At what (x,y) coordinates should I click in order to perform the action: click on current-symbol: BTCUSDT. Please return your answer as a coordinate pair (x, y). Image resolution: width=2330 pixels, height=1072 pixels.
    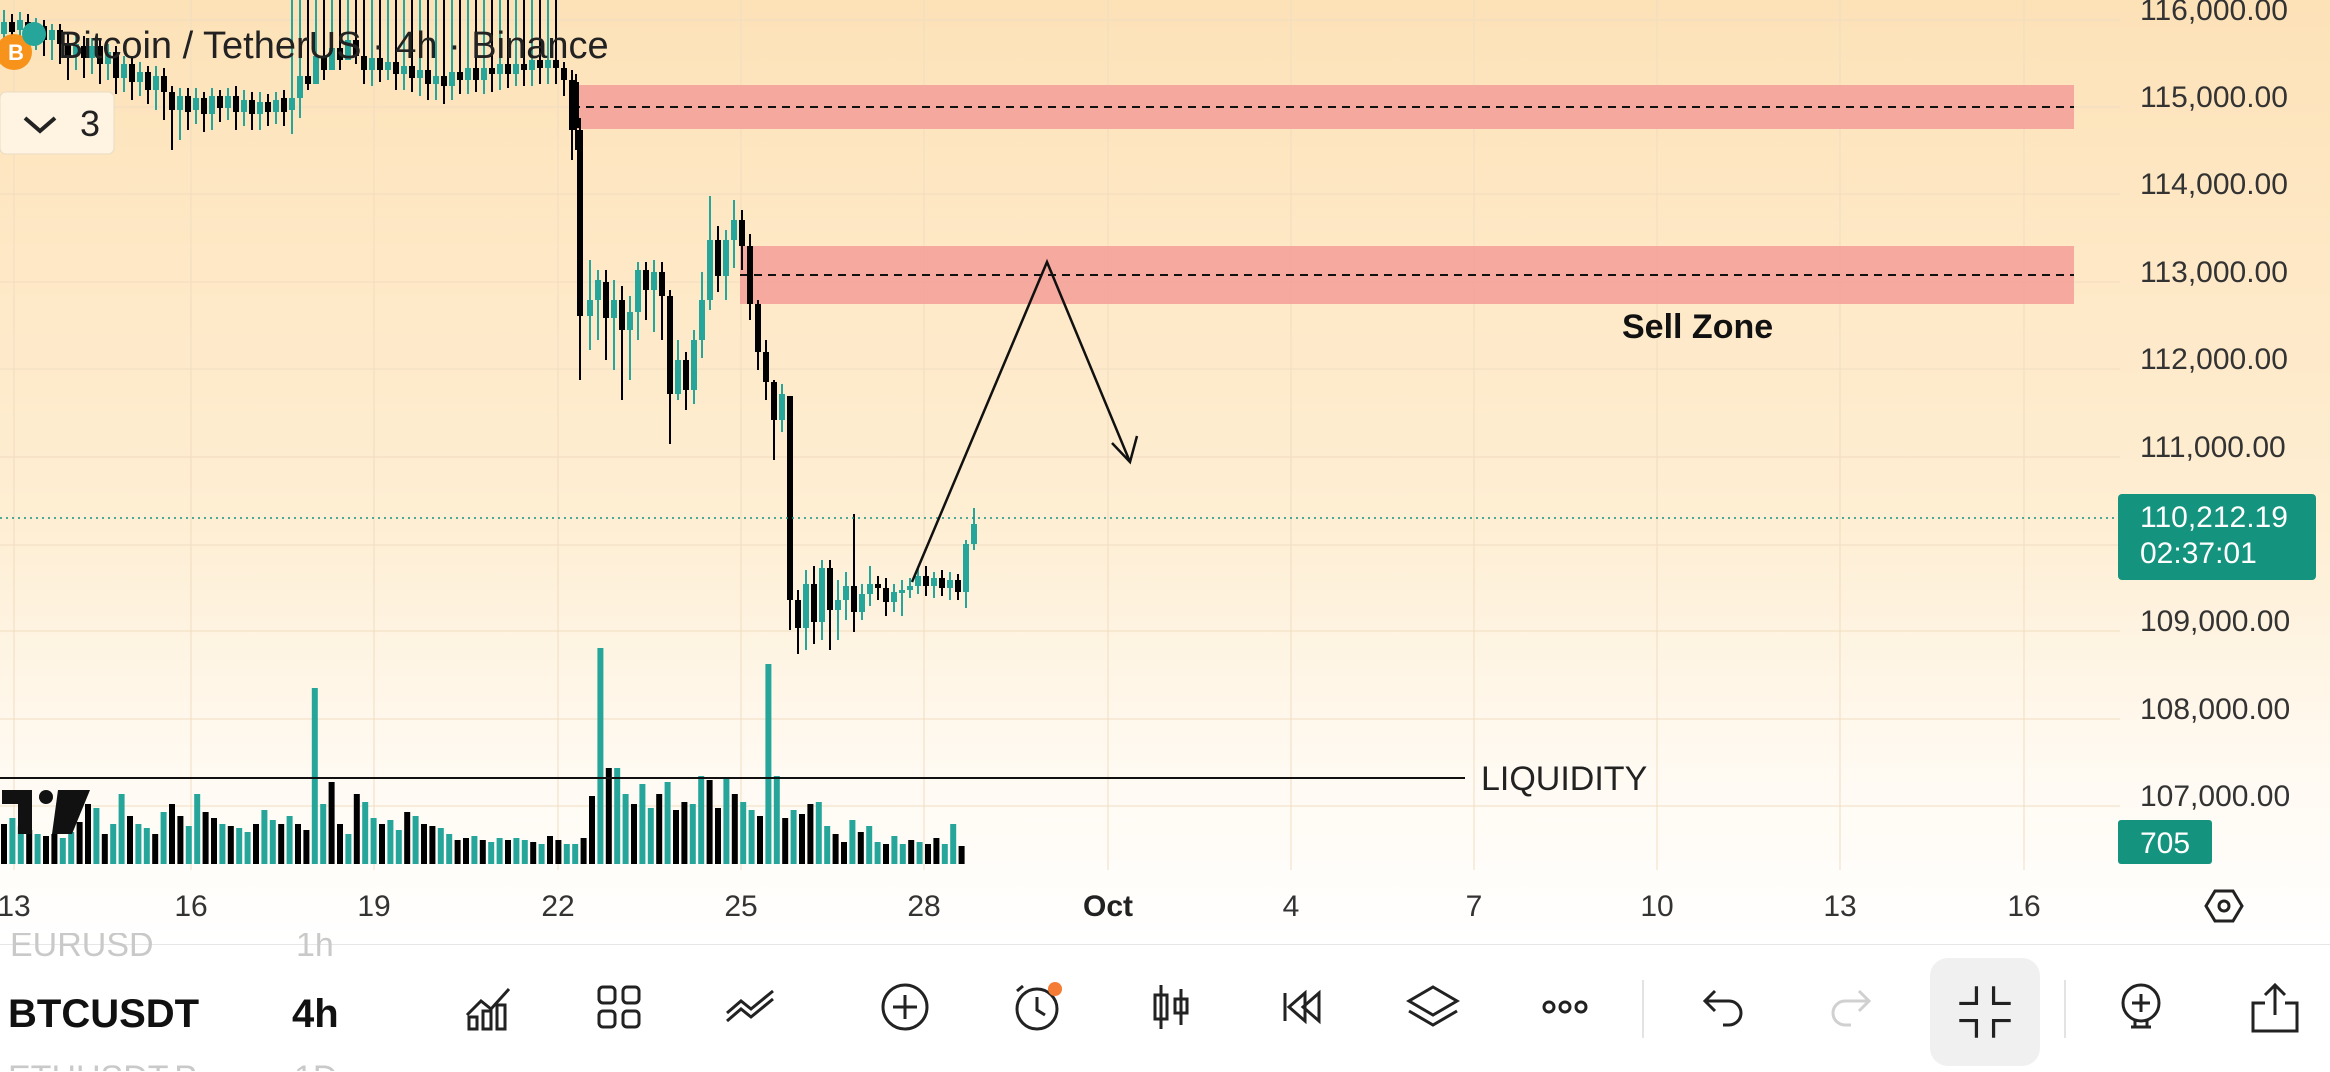
    Looking at the image, I should click on (104, 1014).